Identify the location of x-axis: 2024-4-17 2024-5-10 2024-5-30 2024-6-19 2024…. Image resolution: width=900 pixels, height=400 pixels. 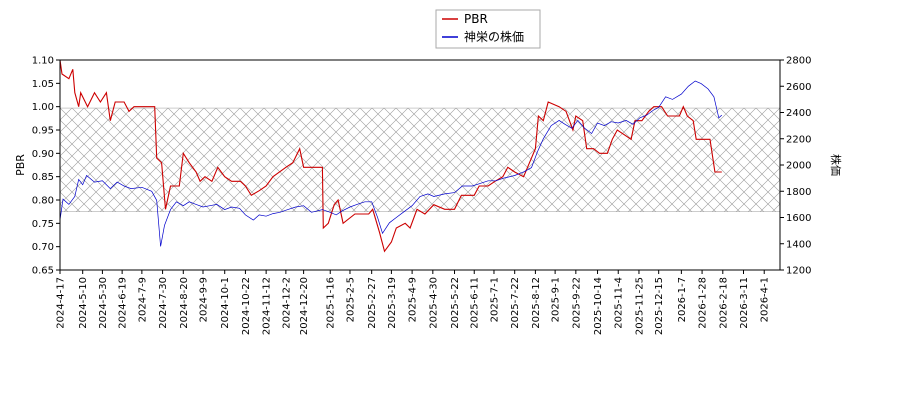
(413, 302).